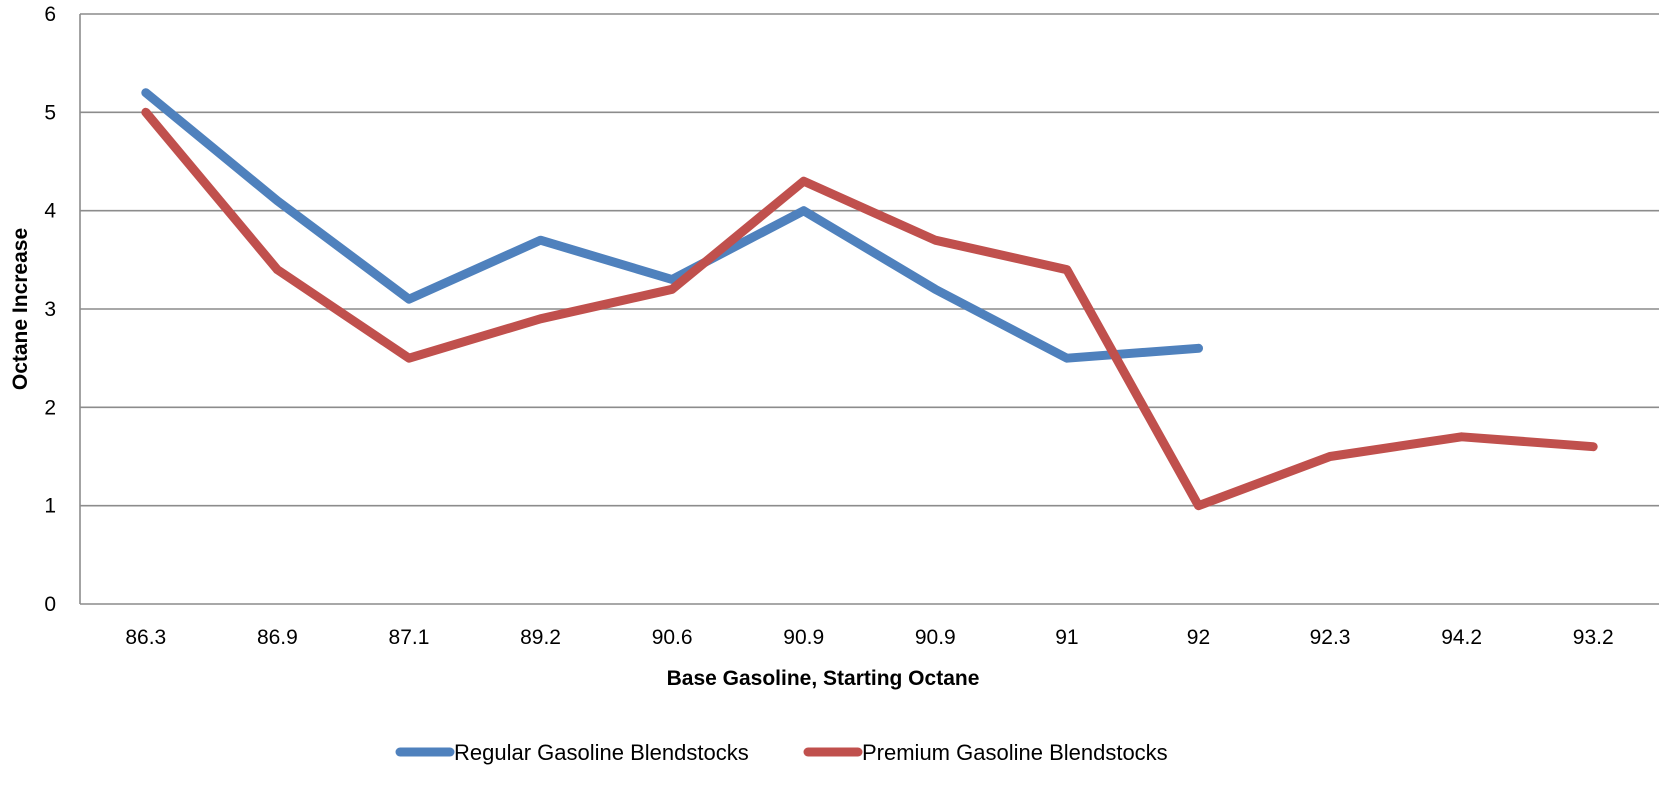  Describe the element at coordinates (50, 407) in the screenshot. I see `y-tick-label: 2` at that location.